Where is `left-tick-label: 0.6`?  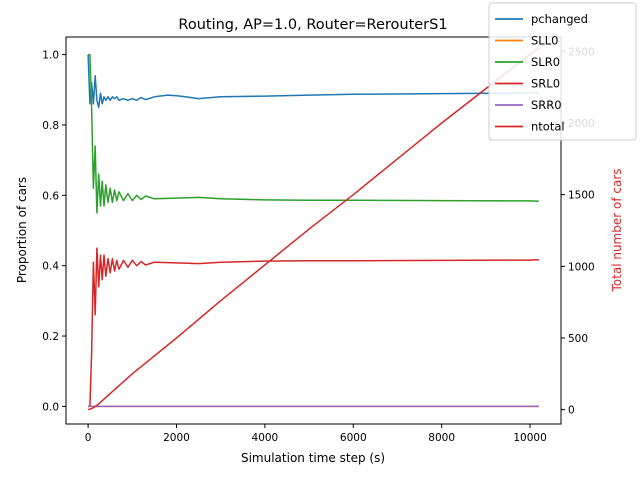 left-tick-label: 0.6 is located at coordinates (50, 196).